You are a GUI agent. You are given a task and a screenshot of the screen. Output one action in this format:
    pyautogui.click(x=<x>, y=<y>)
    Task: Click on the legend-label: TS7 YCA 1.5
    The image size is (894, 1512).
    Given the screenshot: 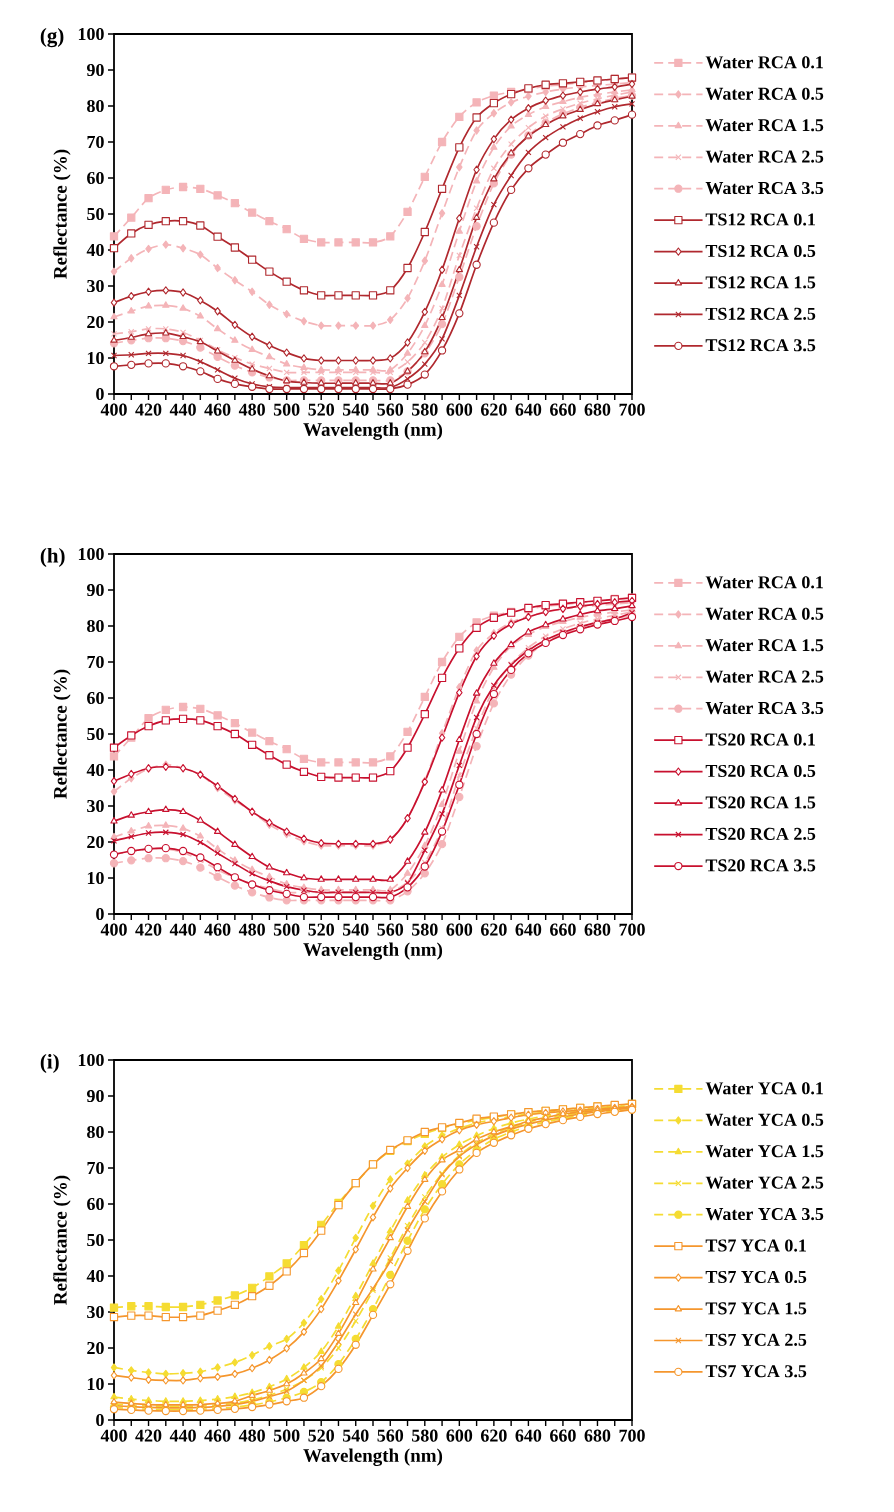 What is the action you would take?
    pyautogui.click(x=756, y=1308)
    